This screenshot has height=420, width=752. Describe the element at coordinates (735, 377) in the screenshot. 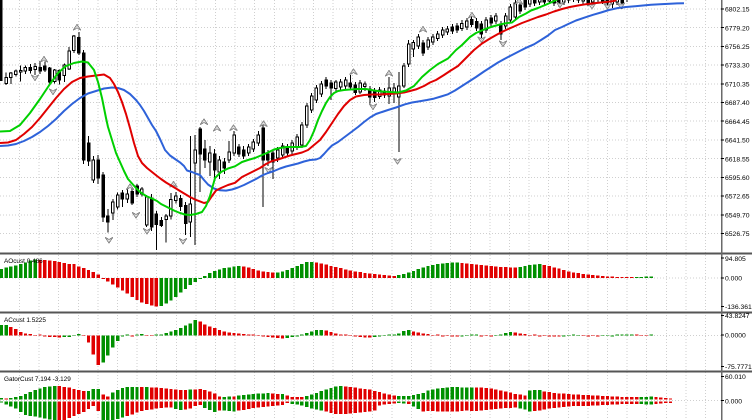

I see `svg-text: 60.010` at that location.